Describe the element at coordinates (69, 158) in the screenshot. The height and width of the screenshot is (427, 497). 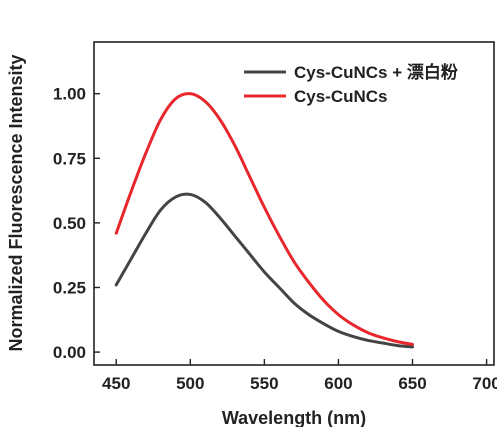
I see `y-tick-label: 0.75` at that location.